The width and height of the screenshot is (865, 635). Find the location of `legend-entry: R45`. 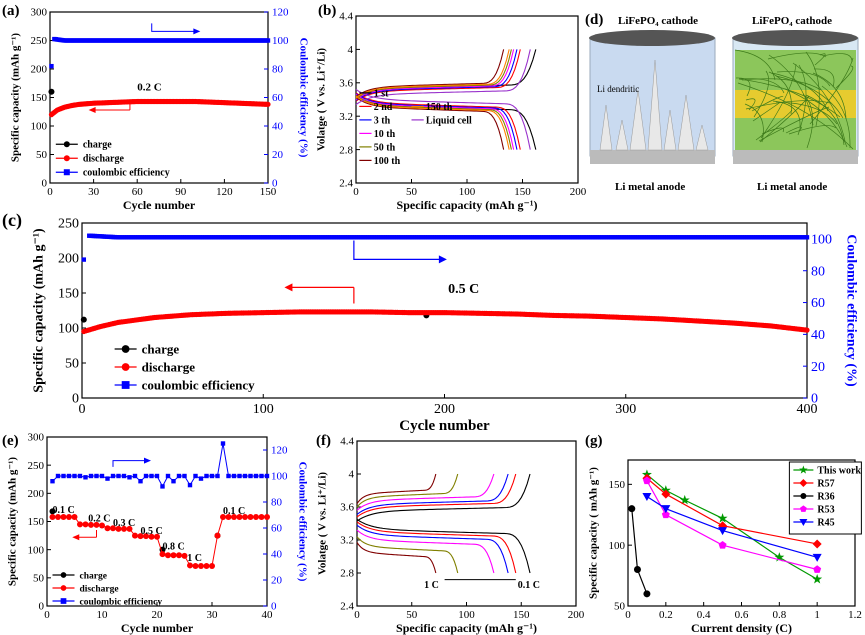

legend-entry: R45 is located at coordinates (825, 523).